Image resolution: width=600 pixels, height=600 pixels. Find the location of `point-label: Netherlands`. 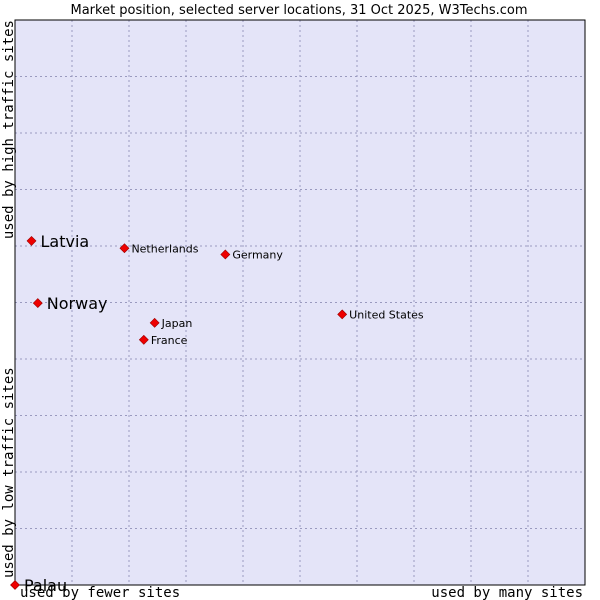

point-label: Netherlands is located at coordinates (164, 248).